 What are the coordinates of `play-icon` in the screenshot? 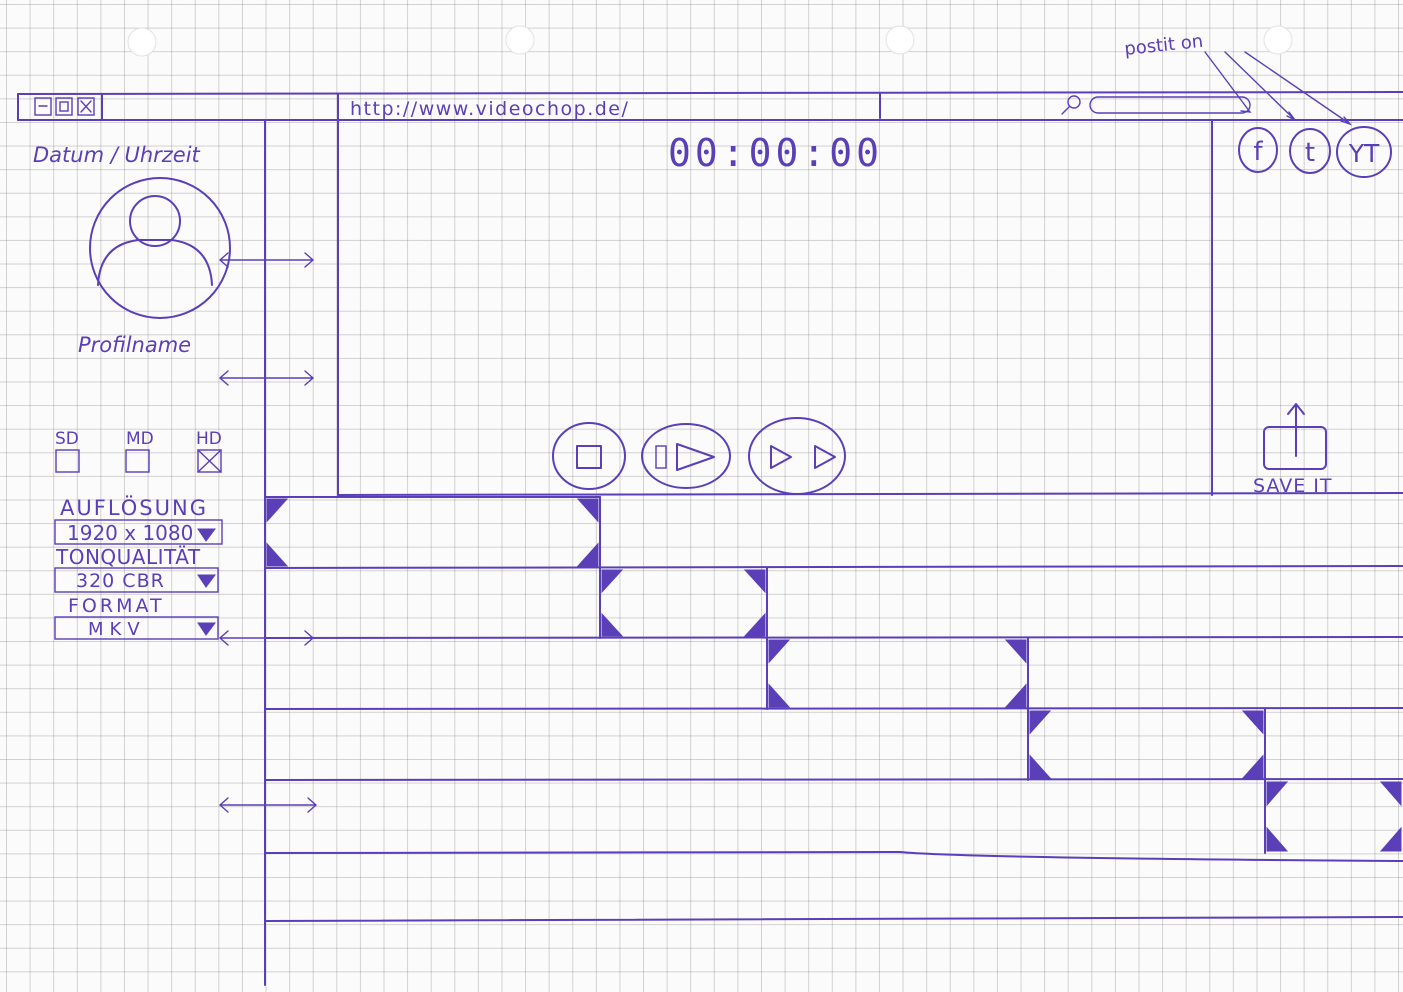 It's located at (685, 457).